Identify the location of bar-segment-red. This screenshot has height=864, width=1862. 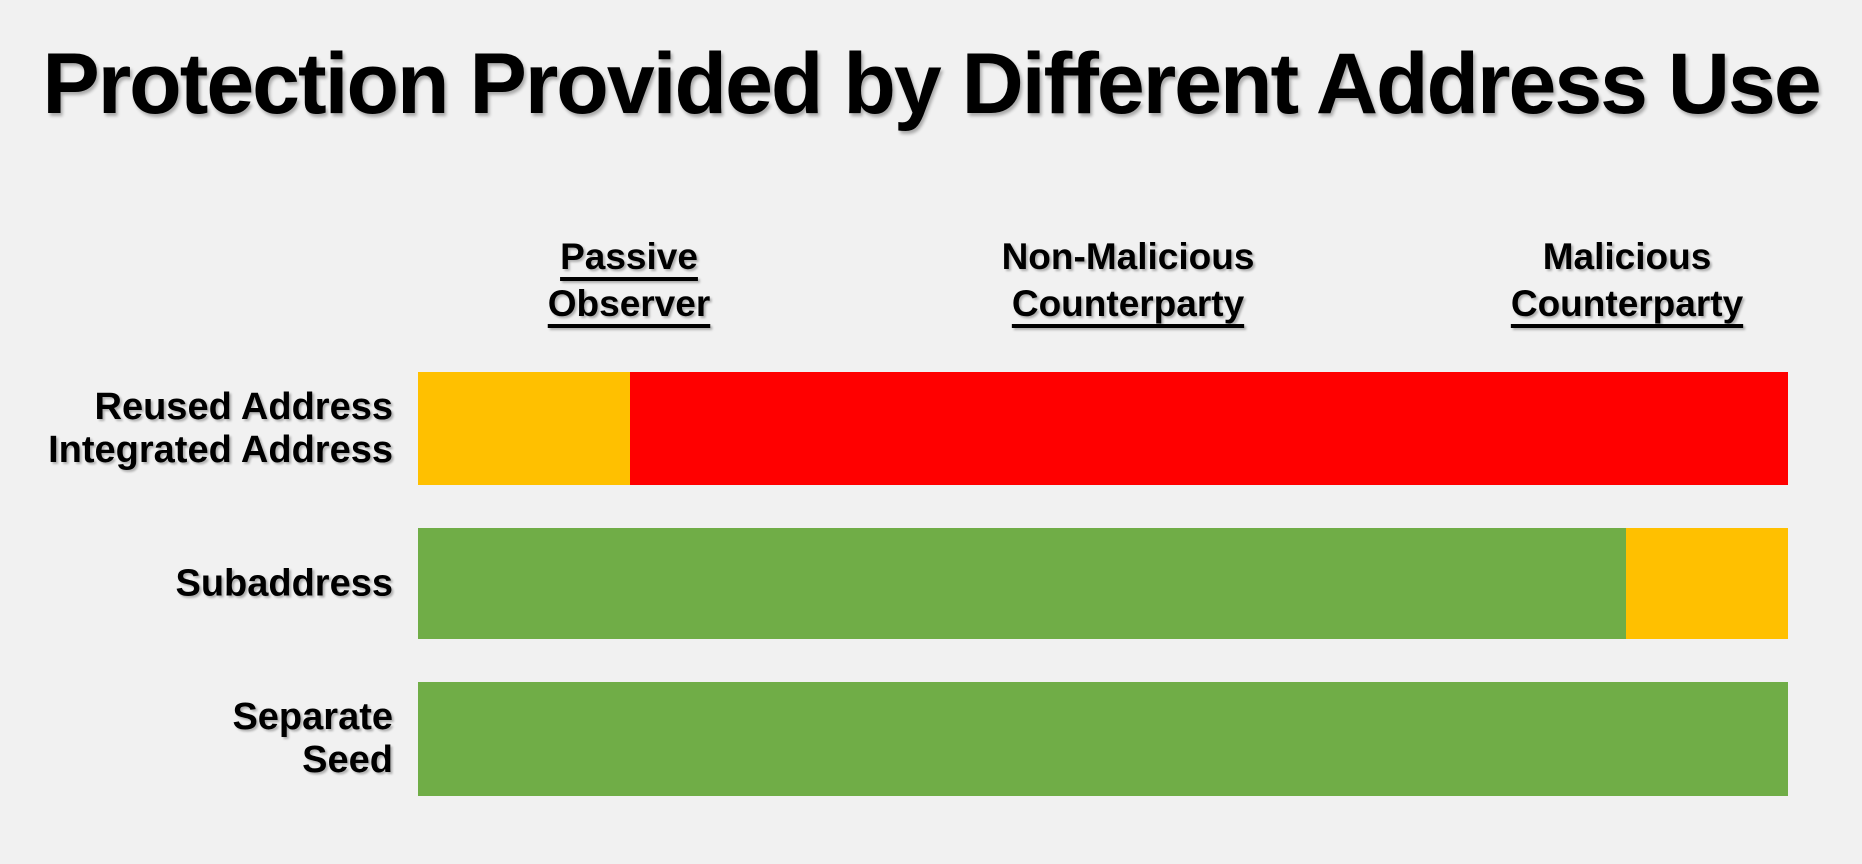
(1209, 428).